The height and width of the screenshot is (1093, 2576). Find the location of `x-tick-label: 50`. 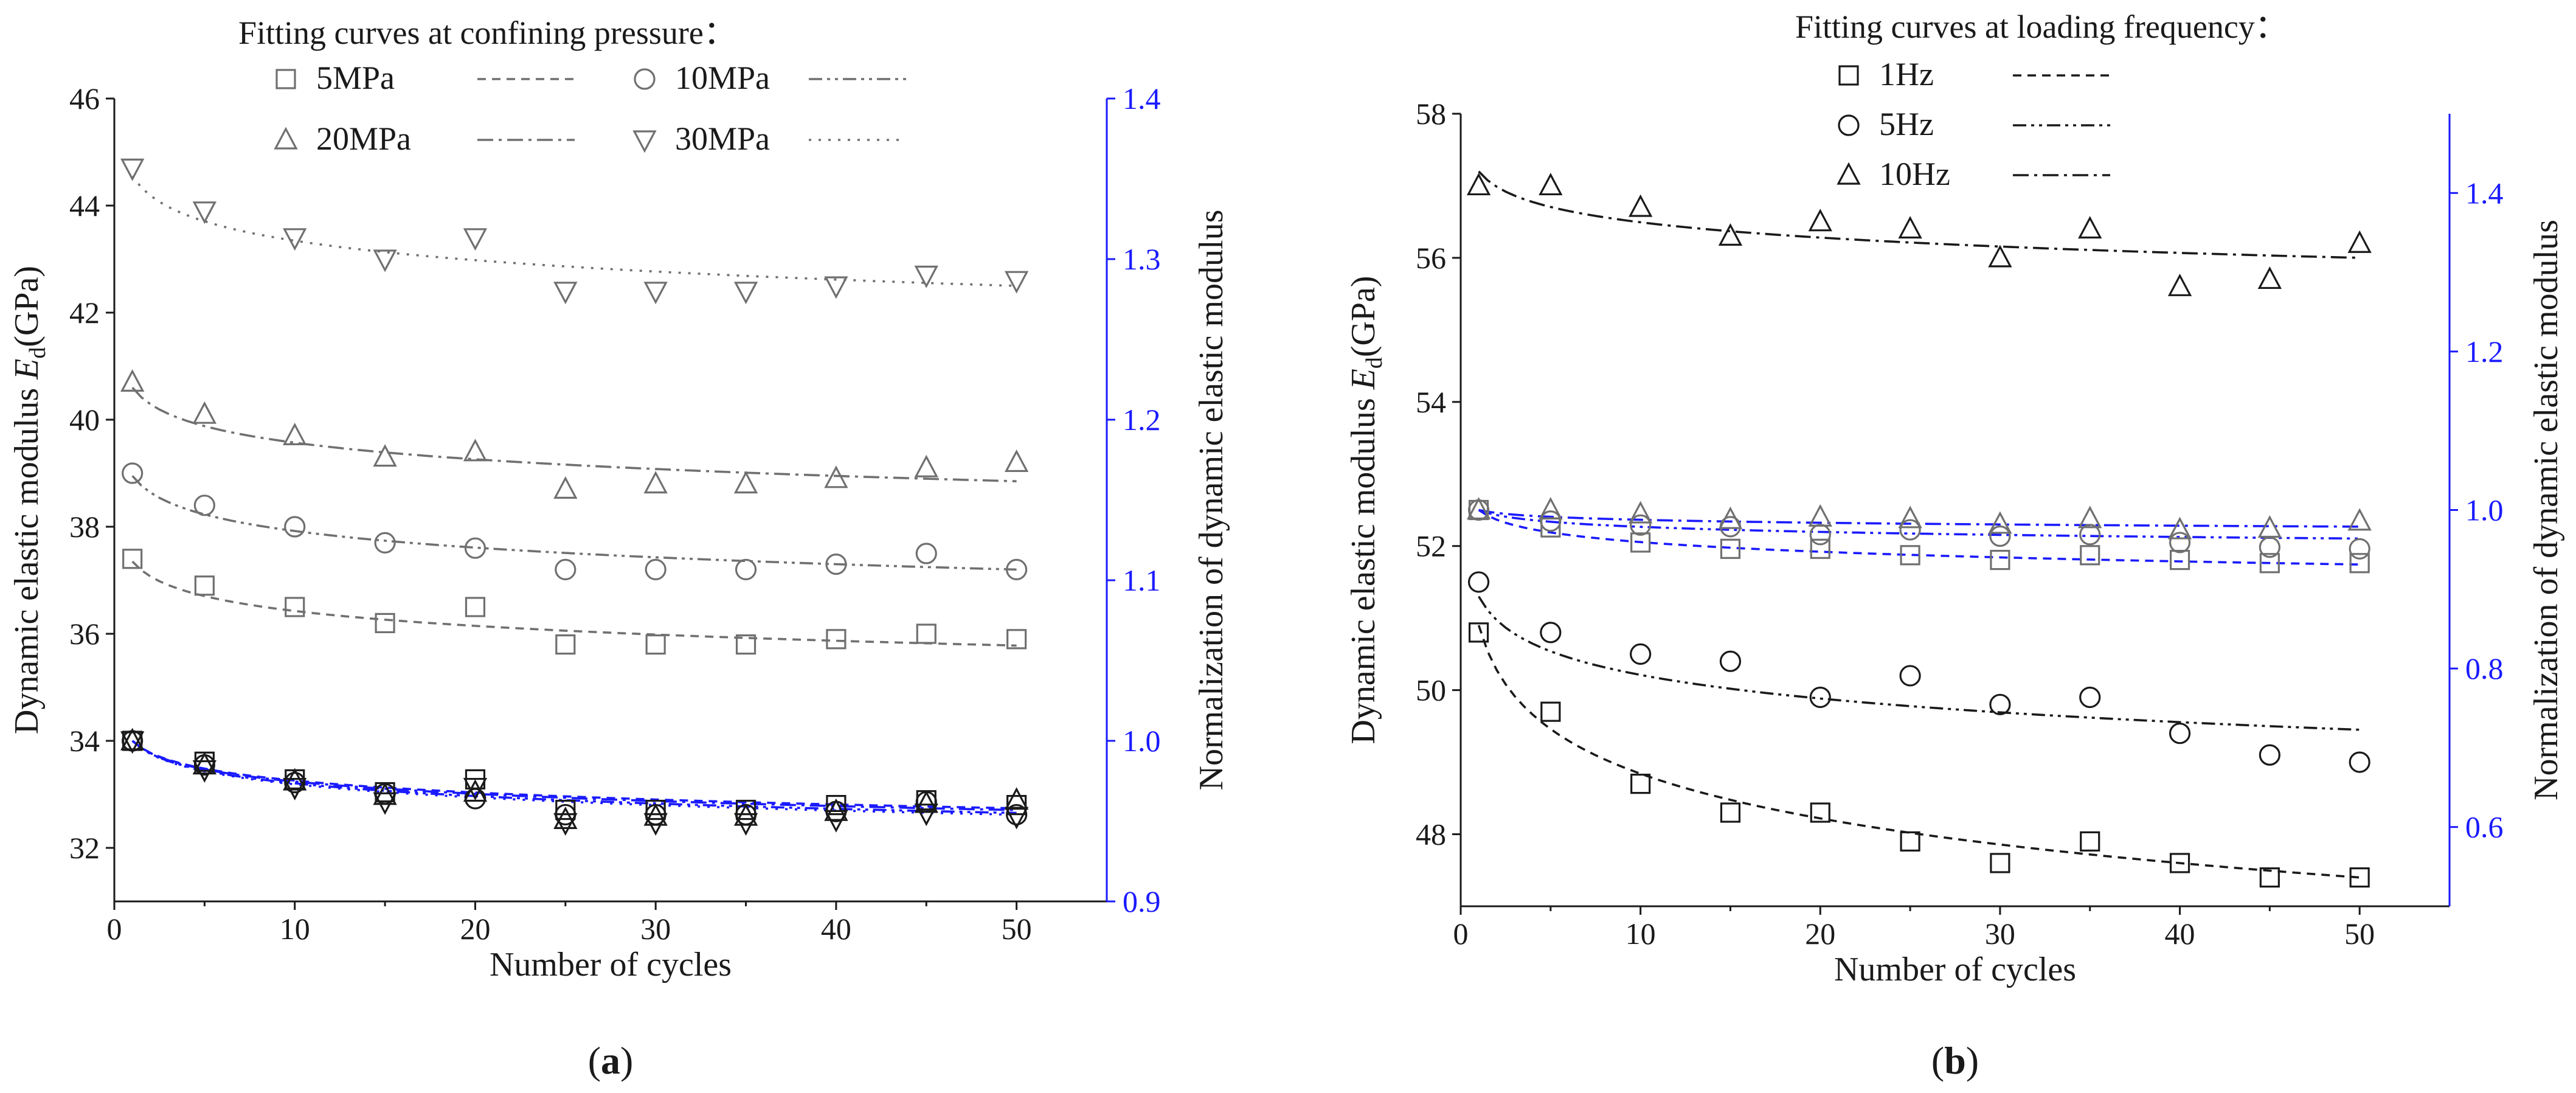

x-tick-label: 50 is located at coordinates (1017, 929).